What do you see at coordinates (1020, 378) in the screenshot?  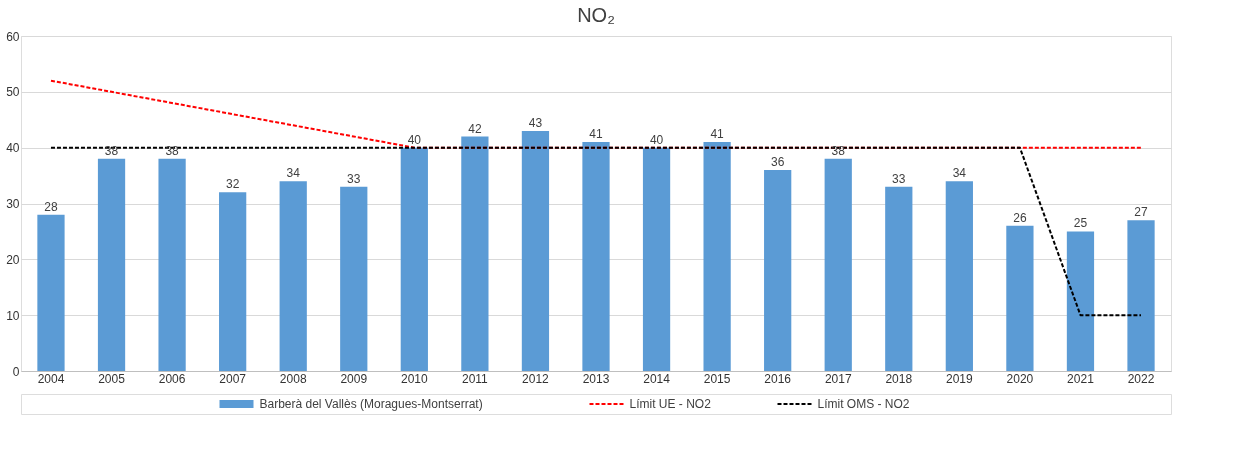 I see `x-tick-label: 2020` at bounding box center [1020, 378].